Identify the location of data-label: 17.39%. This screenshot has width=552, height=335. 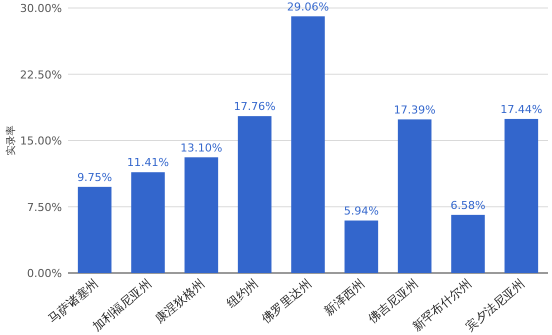
(415, 109).